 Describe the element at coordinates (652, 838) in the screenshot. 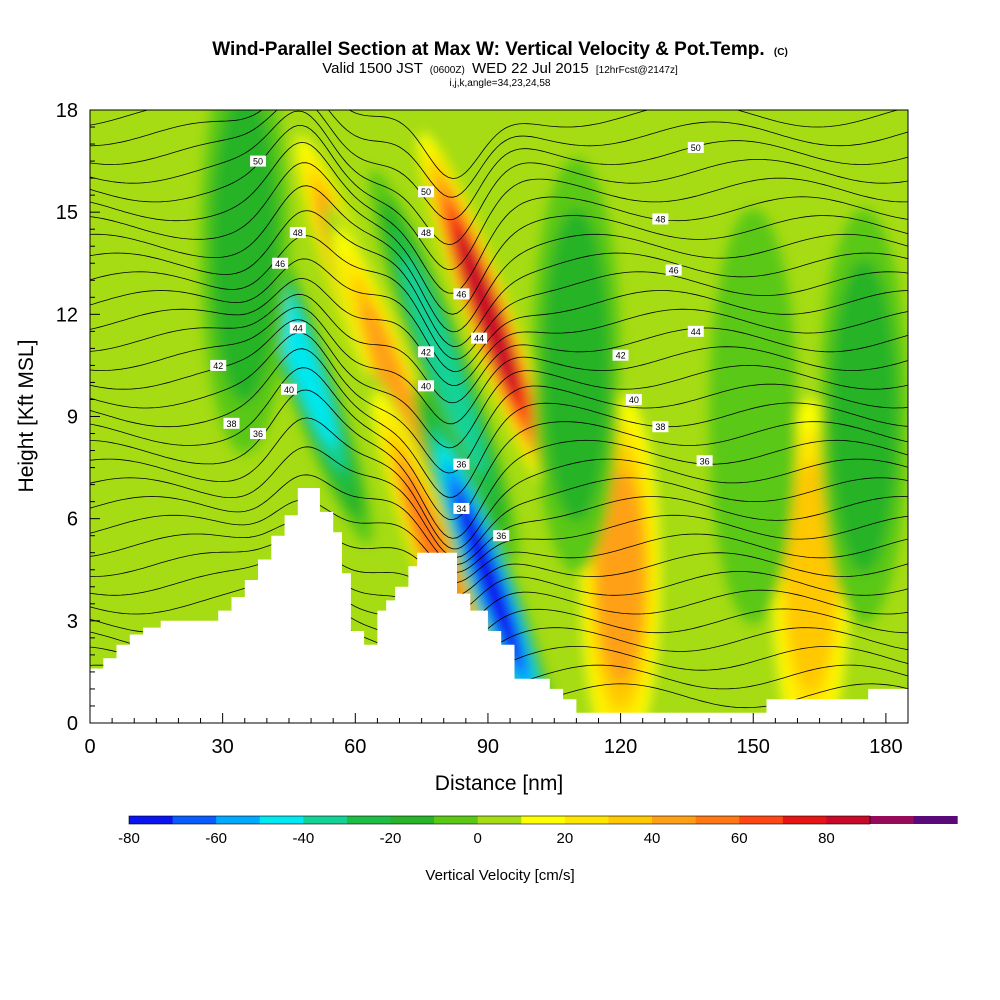

I see `colorbar-tick-label: 40` at that location.